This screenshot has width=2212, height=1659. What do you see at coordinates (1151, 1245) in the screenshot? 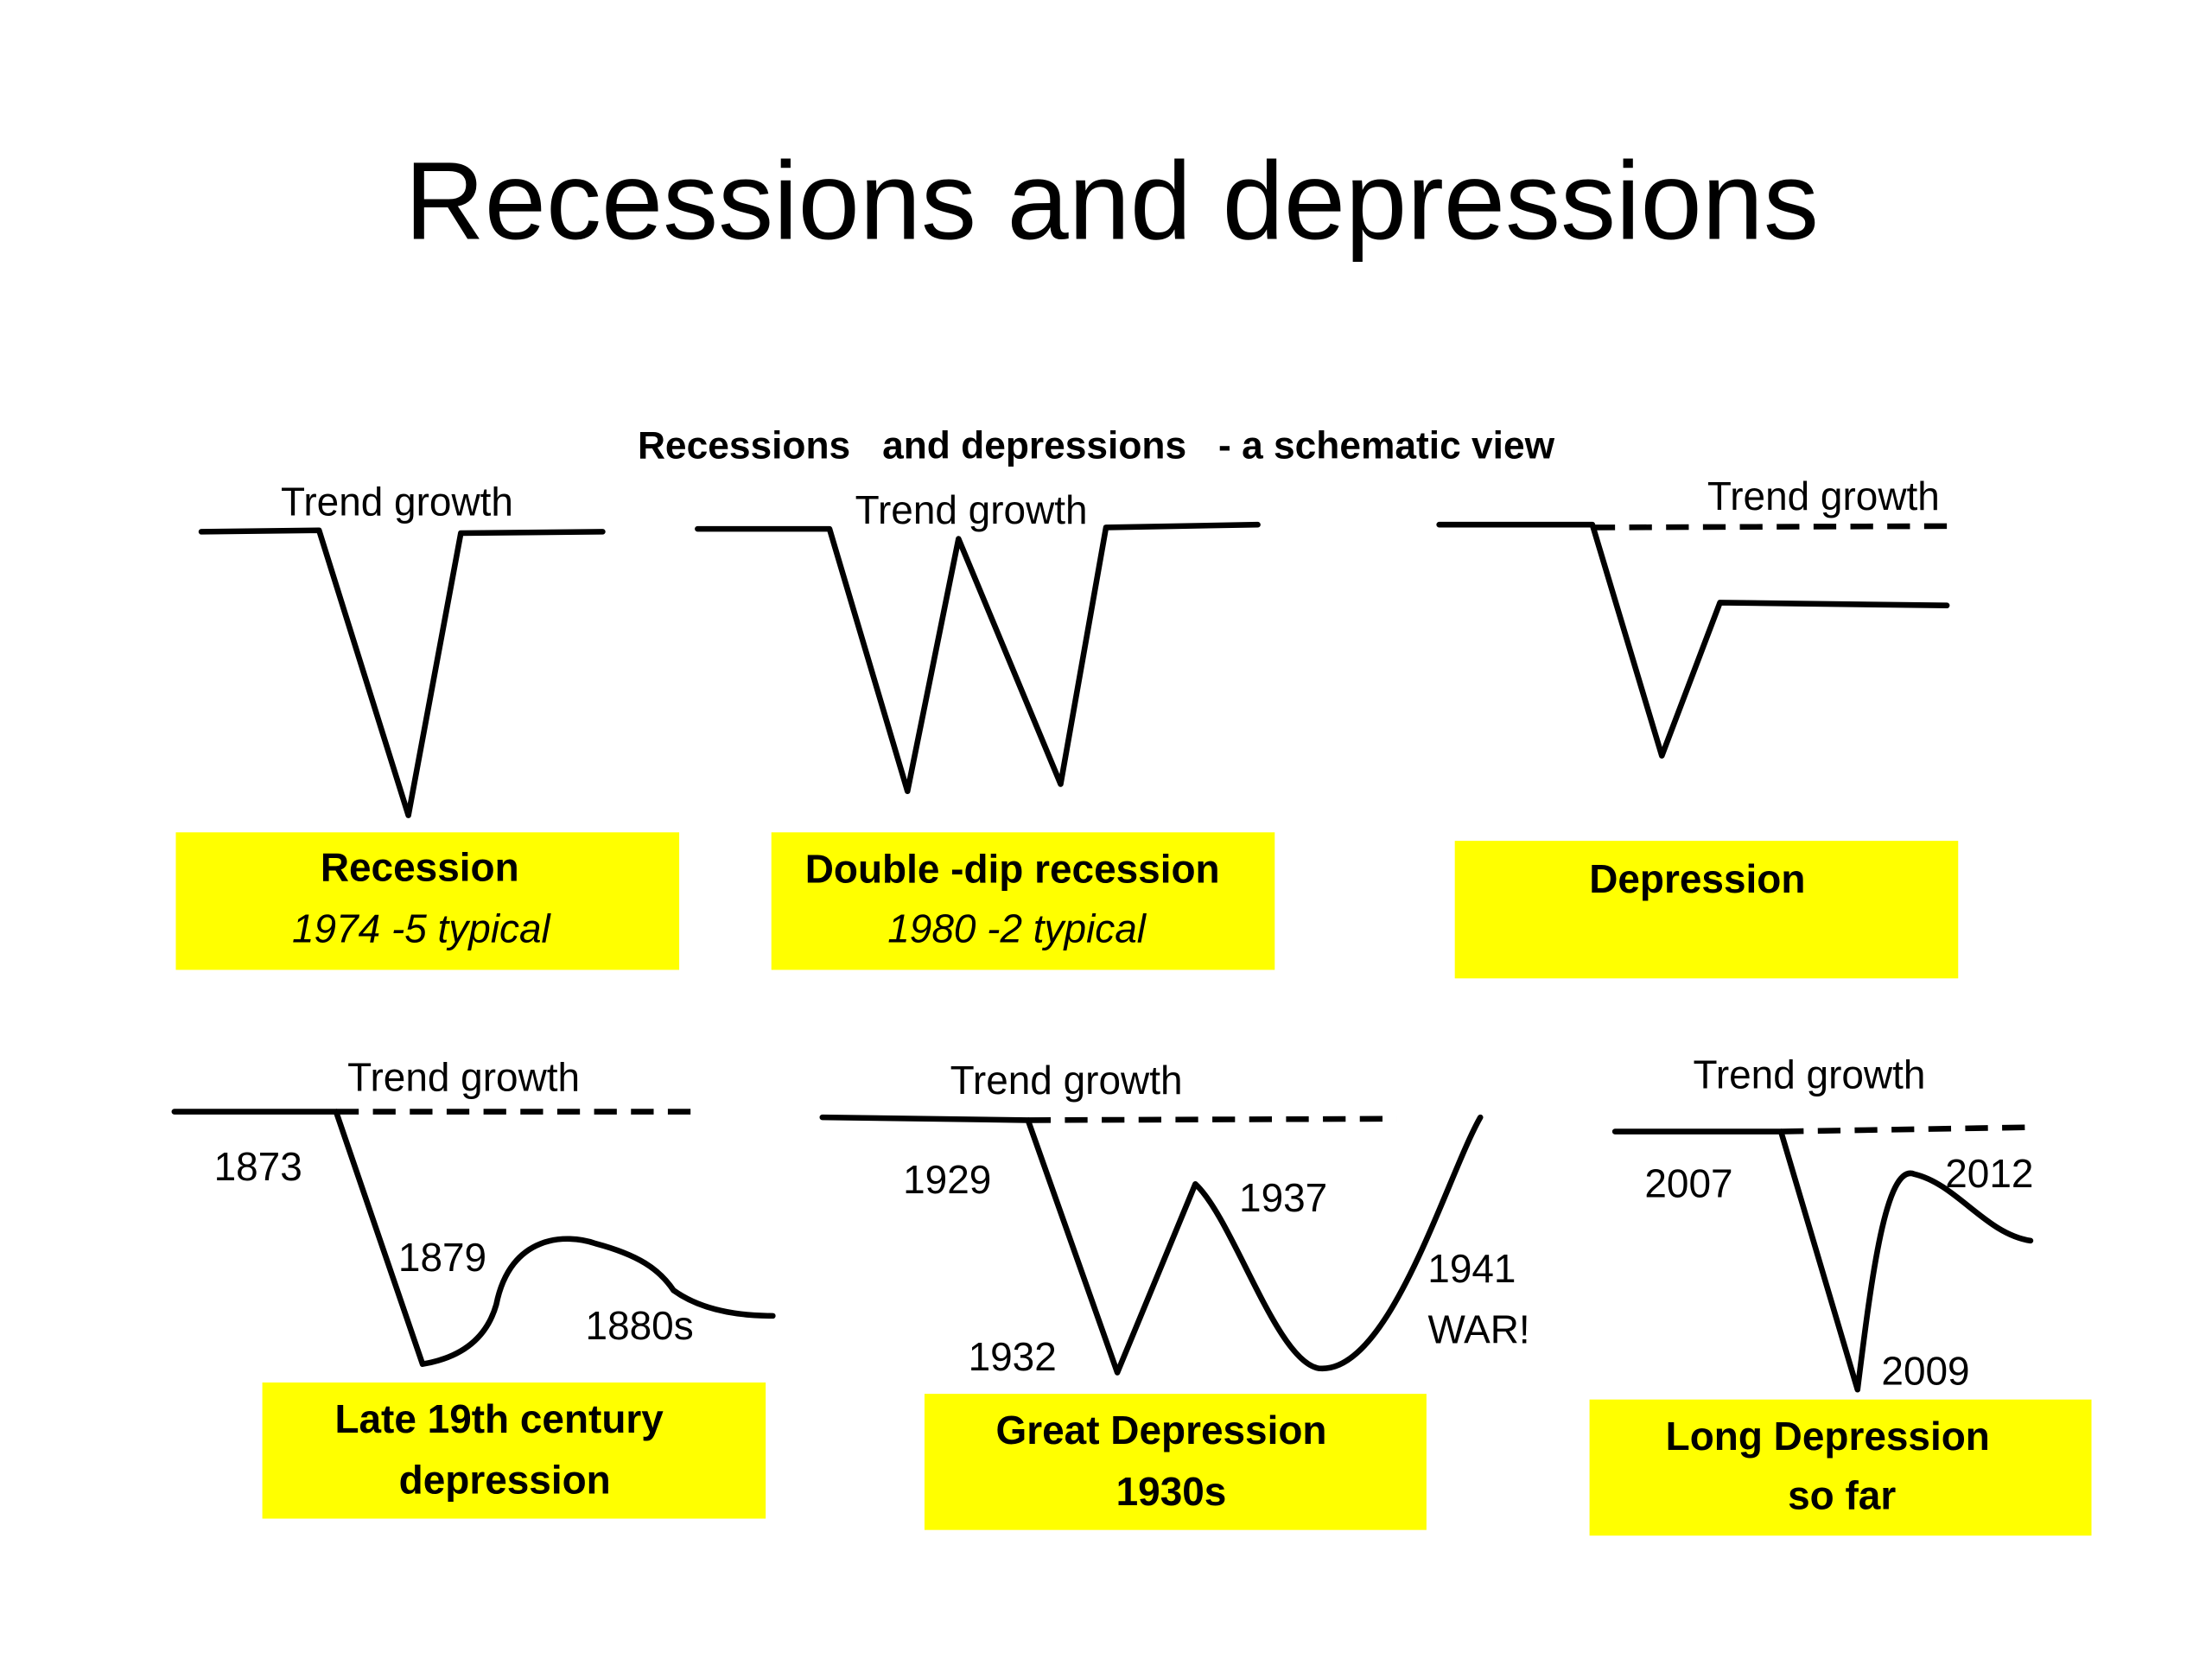
I see `great-depression-curve` at bounding box center [1151, 1245].